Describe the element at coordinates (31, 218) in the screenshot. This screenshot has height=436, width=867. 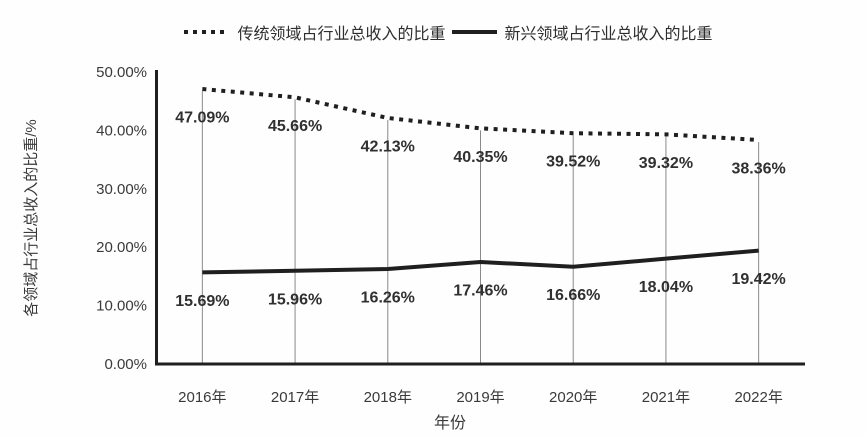
I see `y-axis-title: 各领域占行业总收入的比重/%` at that location.